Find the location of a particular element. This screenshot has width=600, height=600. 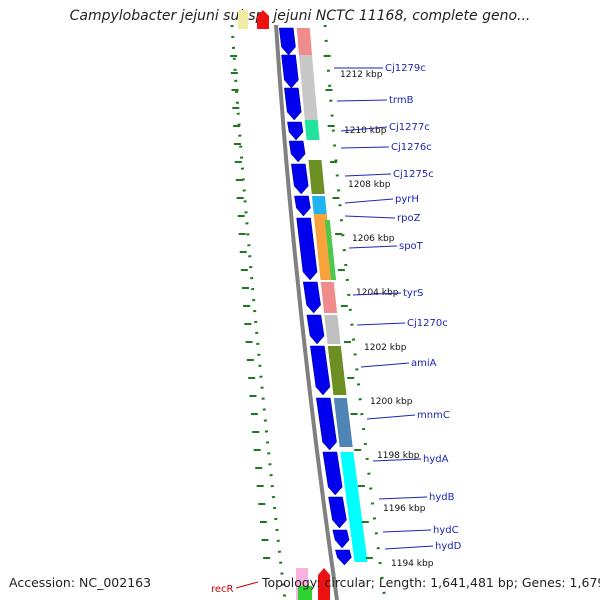

kbp-label: 1202 kbp is located at coordinates (385, 348).